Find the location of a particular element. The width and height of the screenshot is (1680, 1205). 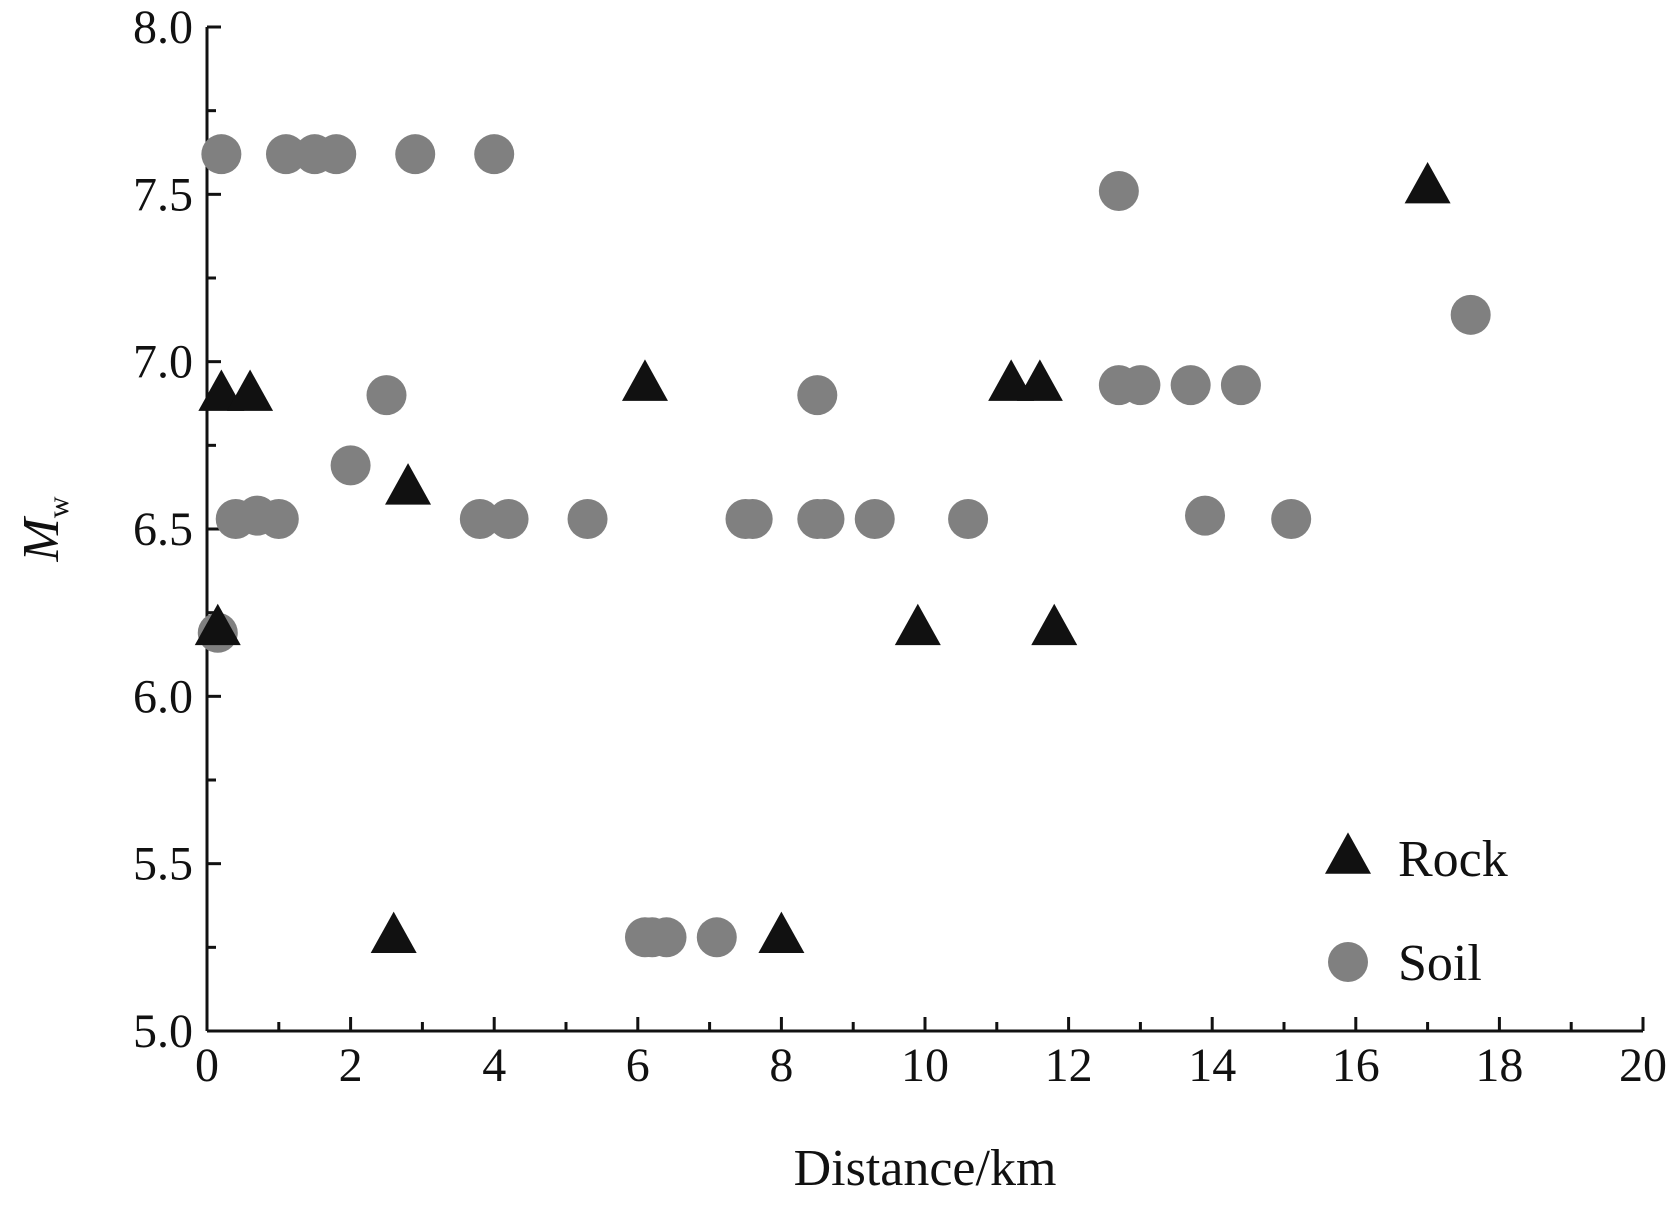

y-tick-label: 6.0 is located at coordinates (163, 696).